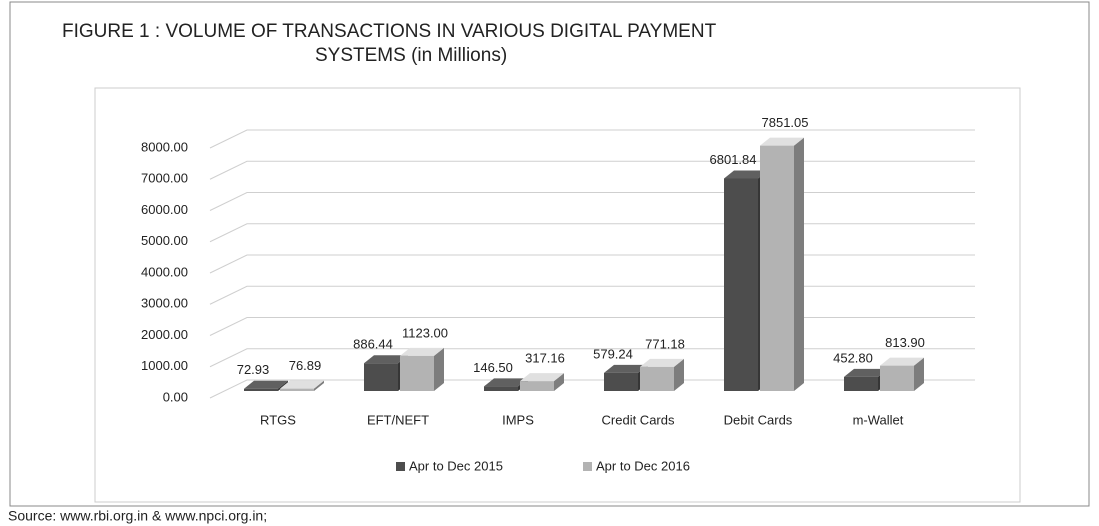  I want to click on y-tick-label: 2000.00, so click(164, 334).